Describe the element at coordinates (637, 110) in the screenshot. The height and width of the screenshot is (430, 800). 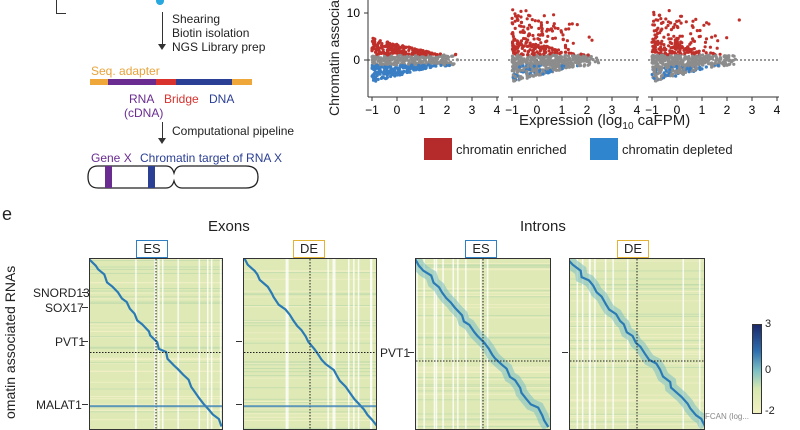
I see `x-tick-label: 4` at that location.